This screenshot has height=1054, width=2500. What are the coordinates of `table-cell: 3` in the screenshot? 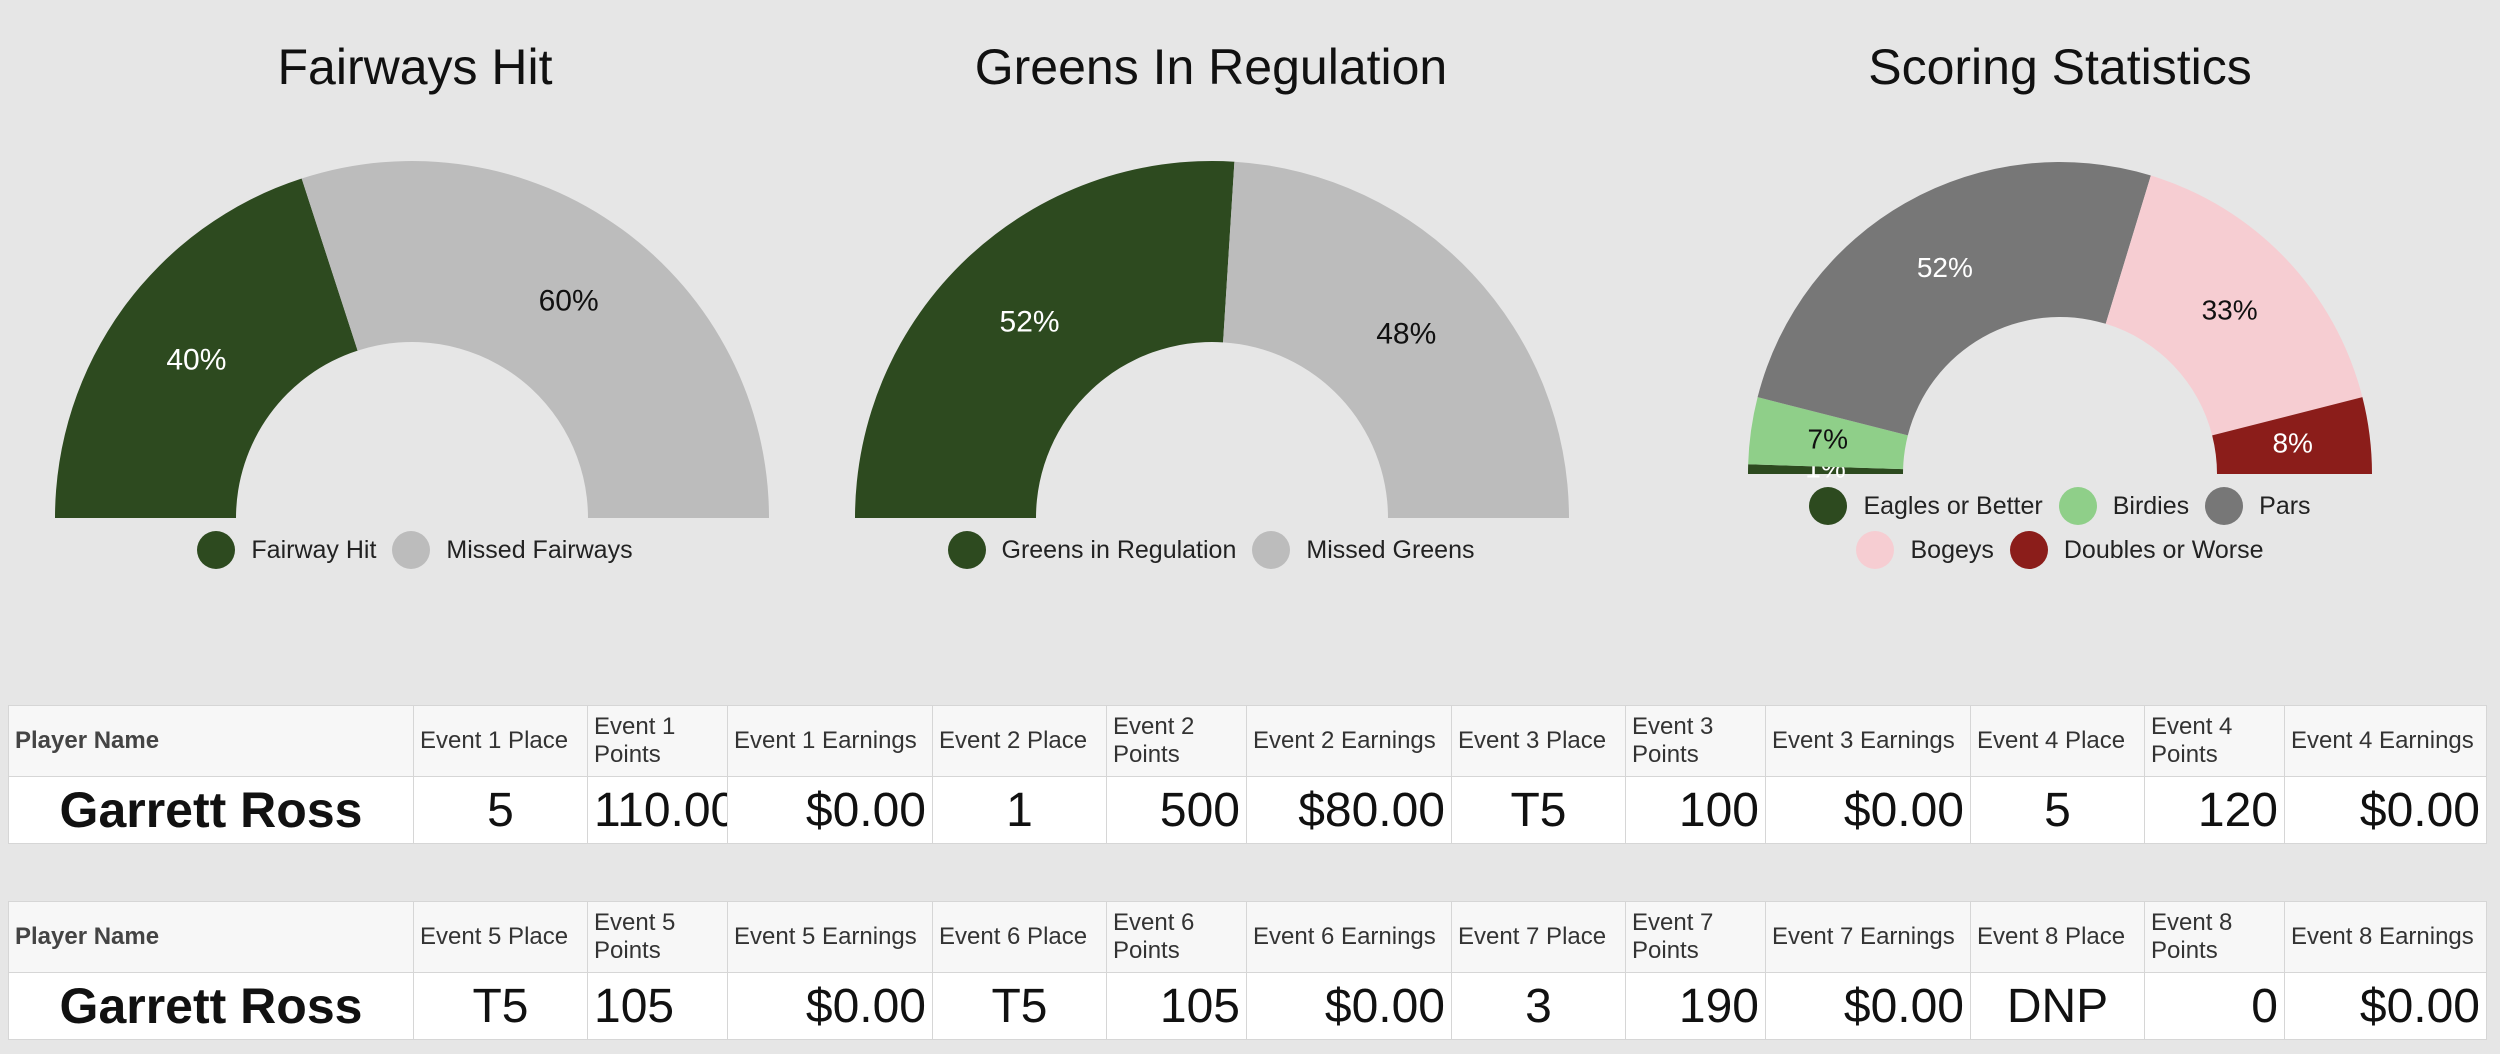 It's located at (1538, 1006).